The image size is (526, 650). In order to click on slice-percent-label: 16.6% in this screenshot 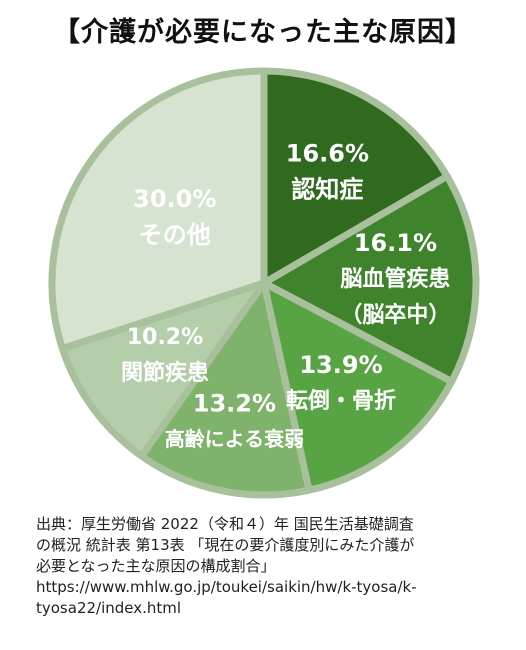, I will do `click(327, 154)`.